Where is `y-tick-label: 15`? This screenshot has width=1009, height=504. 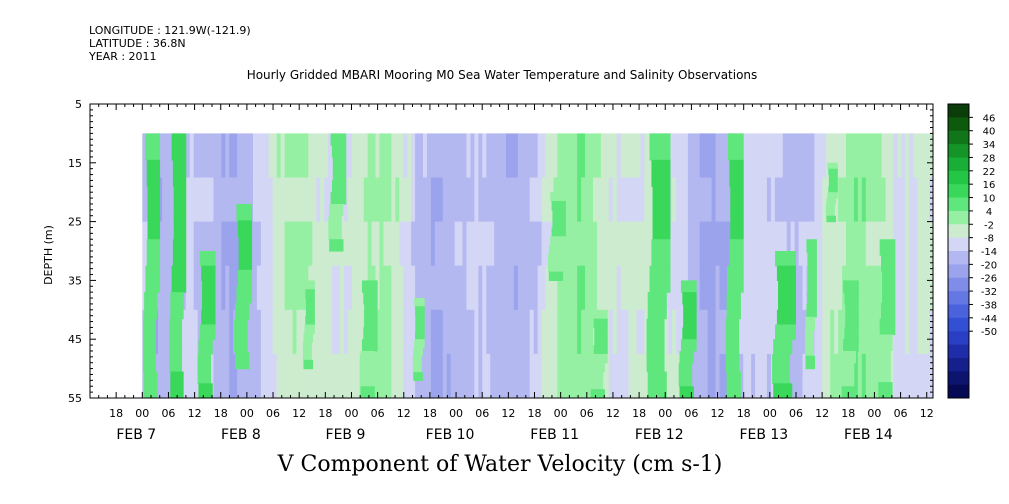 y-tick-label: 15 is located at coordinates (75, 163).